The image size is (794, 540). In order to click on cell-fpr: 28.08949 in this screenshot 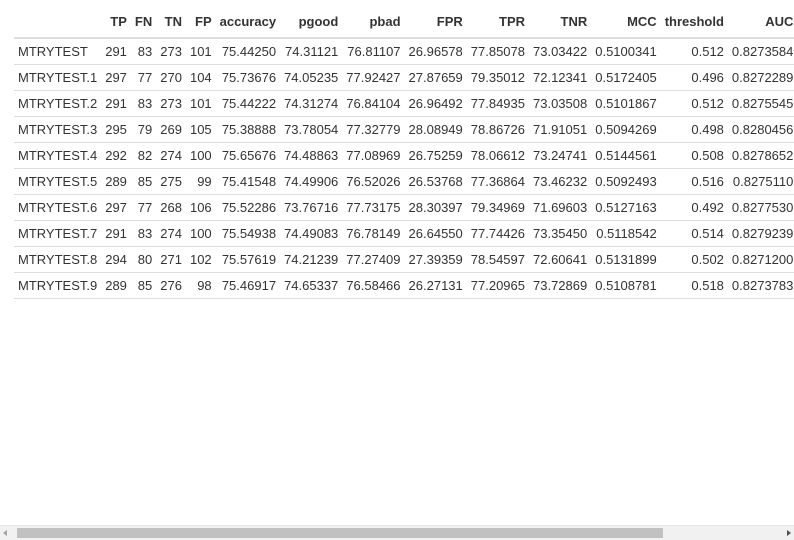, I will do `click(435, 129)`.